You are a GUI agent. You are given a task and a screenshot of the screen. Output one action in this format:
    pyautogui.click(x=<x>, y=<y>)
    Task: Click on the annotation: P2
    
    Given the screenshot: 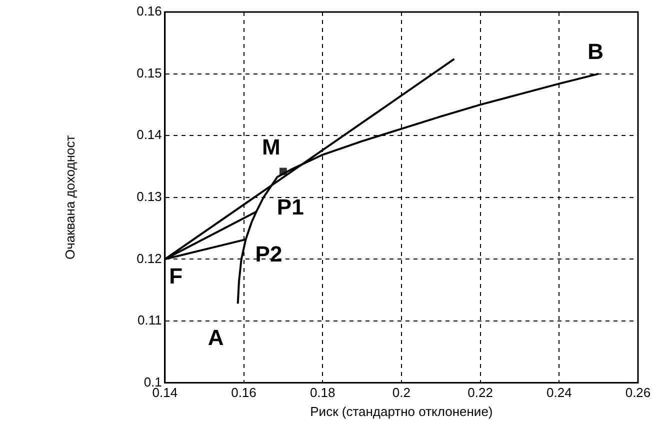 What is the action you would take?
    pyautogui.click(x=268, y=253)
    